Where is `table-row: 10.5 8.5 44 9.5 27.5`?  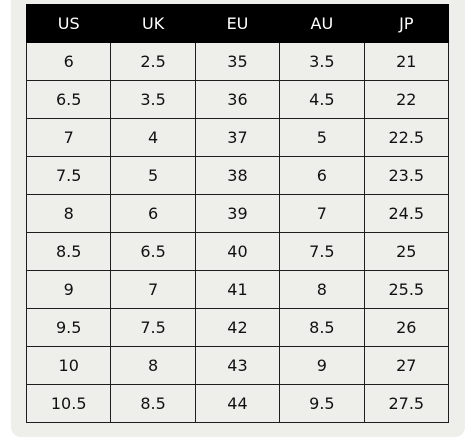 table-row: 10.5 8.5 44 9.5 27.5 is located at coordinates (237, 403).